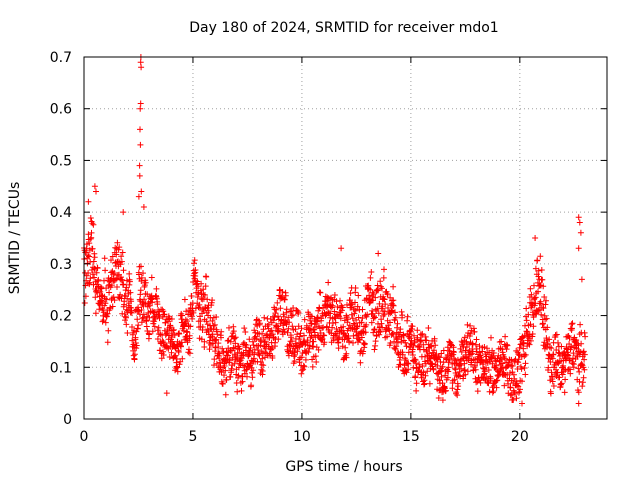 This screenshot has width=640, height=480. I want to click on x-axis-title: GPS time / hours, so click(343, 467).